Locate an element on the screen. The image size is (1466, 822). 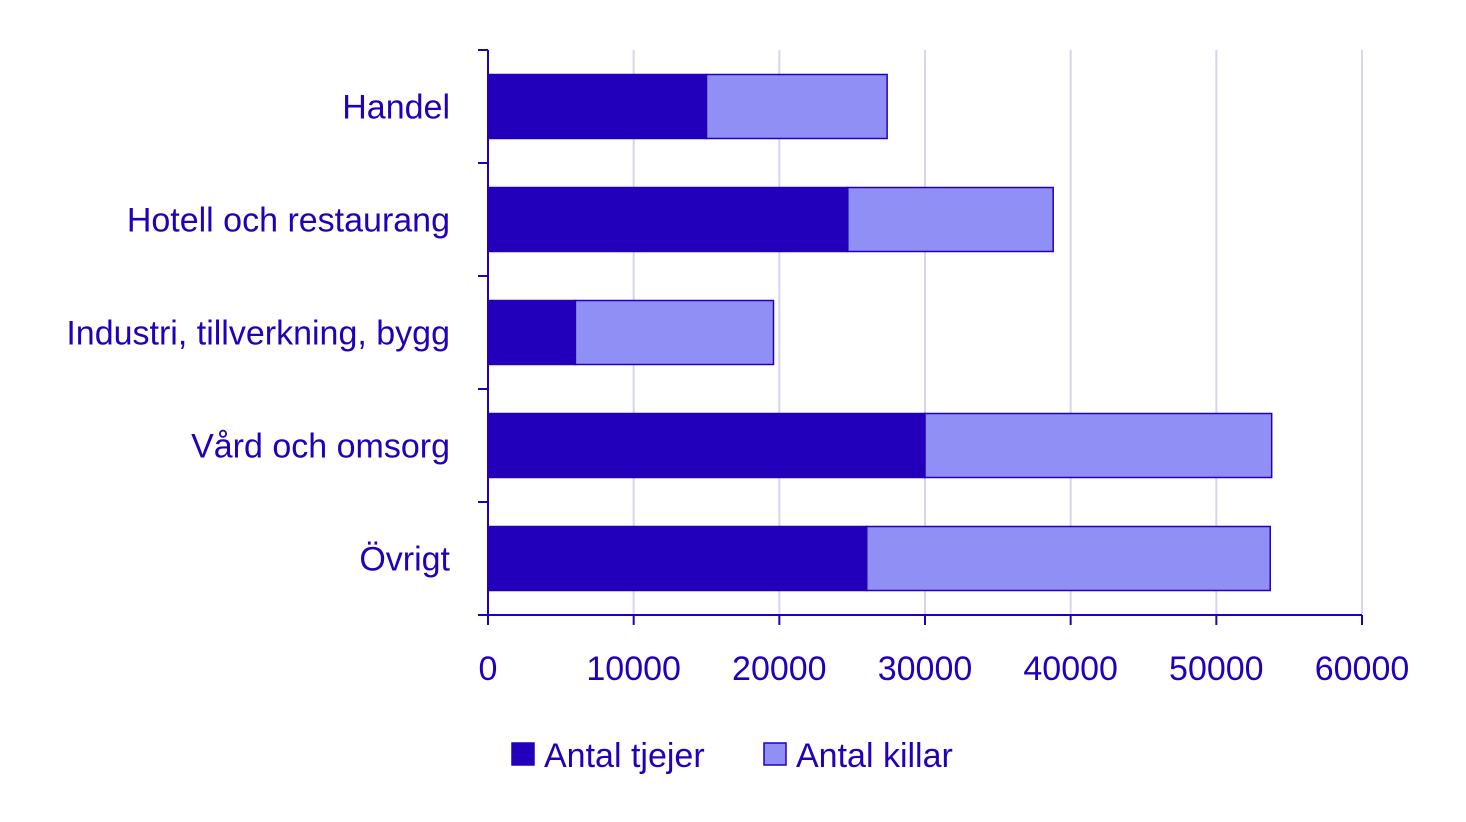
x-tick-label: 20000 is located at coordinates (779, 669).